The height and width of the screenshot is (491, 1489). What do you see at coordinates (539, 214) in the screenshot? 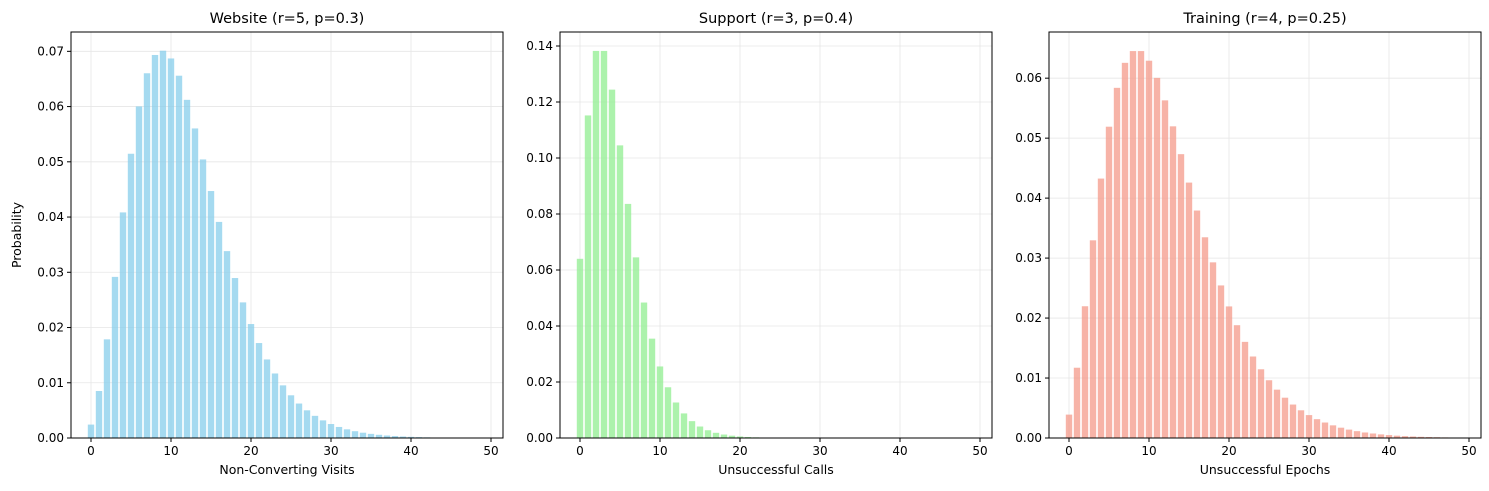
I see `y-tick-label: 0.08` at bounding box center [539, 214].